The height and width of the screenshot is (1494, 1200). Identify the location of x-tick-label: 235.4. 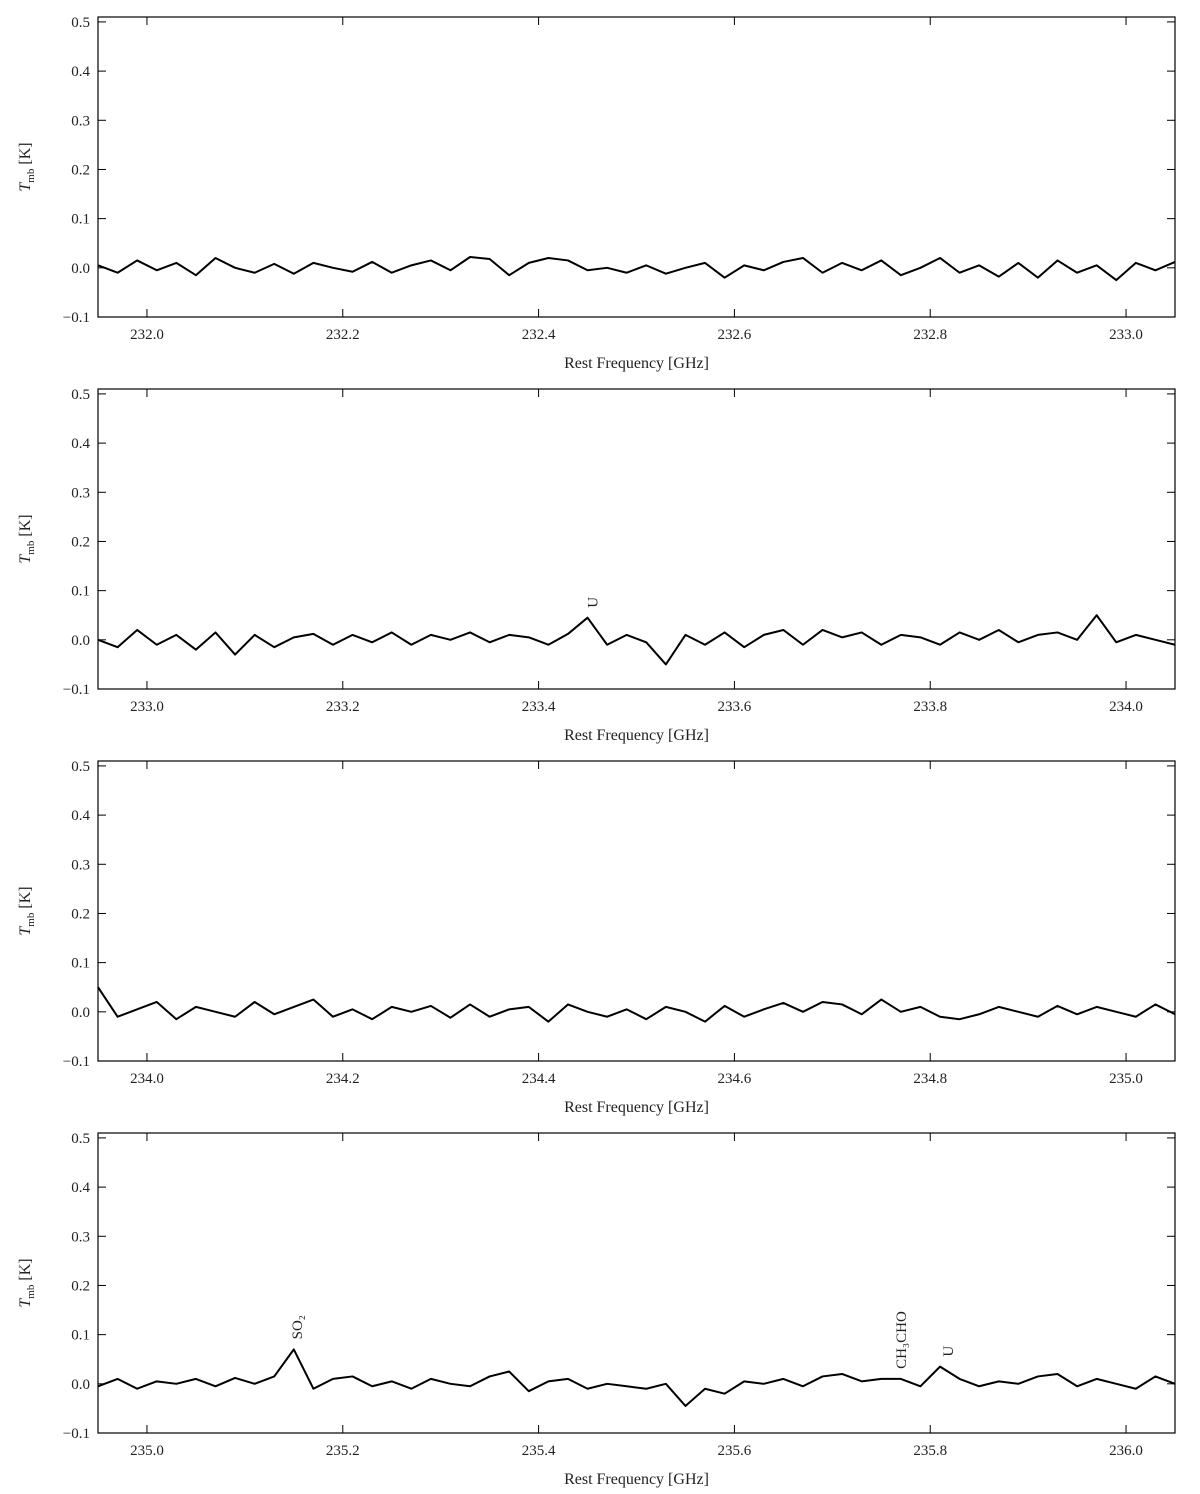
(539, 1451).